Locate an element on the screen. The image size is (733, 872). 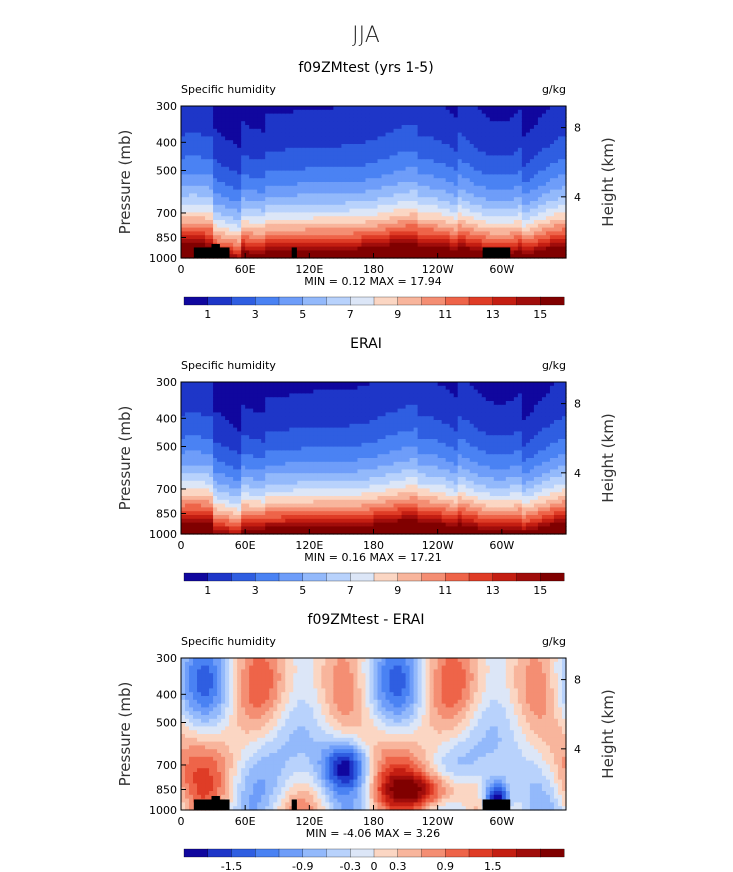
panel-title: ERAI is located at coordinates (366, 344).